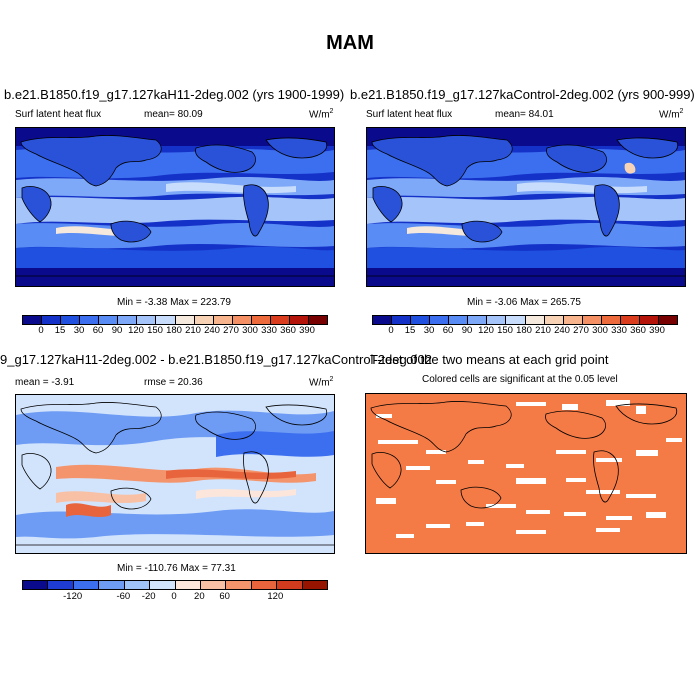  What do you see at coordinates (175, 207) in the screenshot?
I see `map-panel-tl` at bounding box center [175, 207].